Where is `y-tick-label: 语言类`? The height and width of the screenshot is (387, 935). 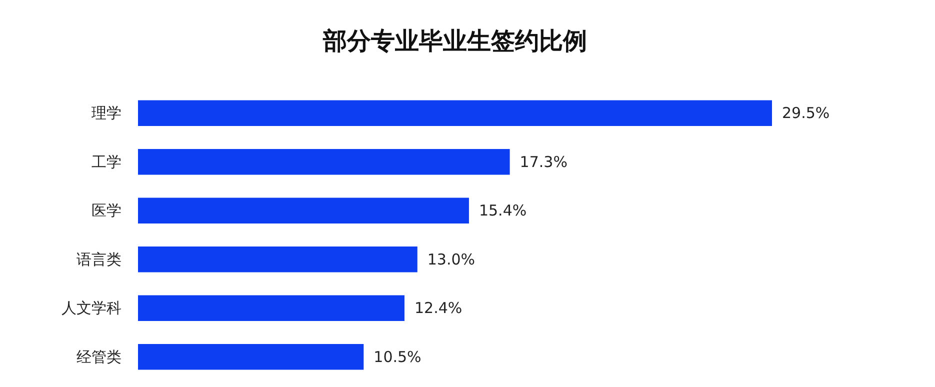 y-tick-label: 语言类 is located at coordinates (99, 259).